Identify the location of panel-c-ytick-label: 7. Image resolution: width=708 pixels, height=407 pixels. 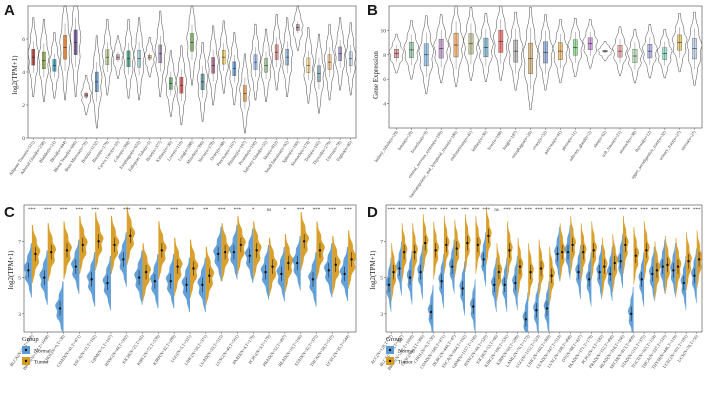
(19, 242).